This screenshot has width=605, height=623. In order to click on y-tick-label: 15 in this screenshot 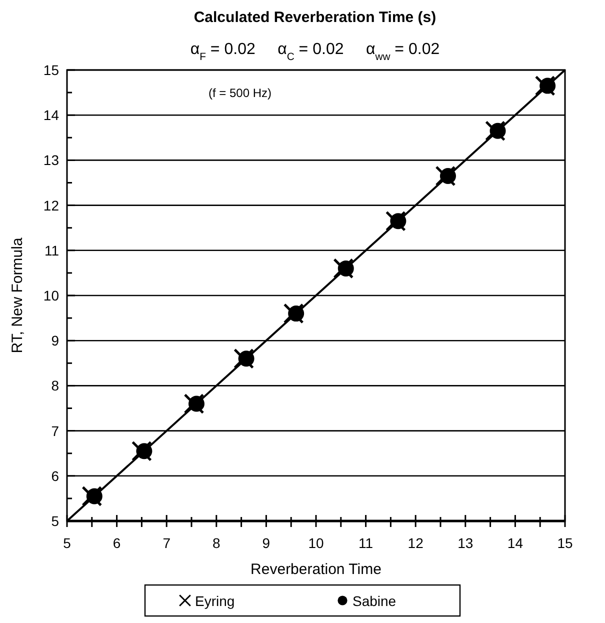, I will do `click(51, 70)`.